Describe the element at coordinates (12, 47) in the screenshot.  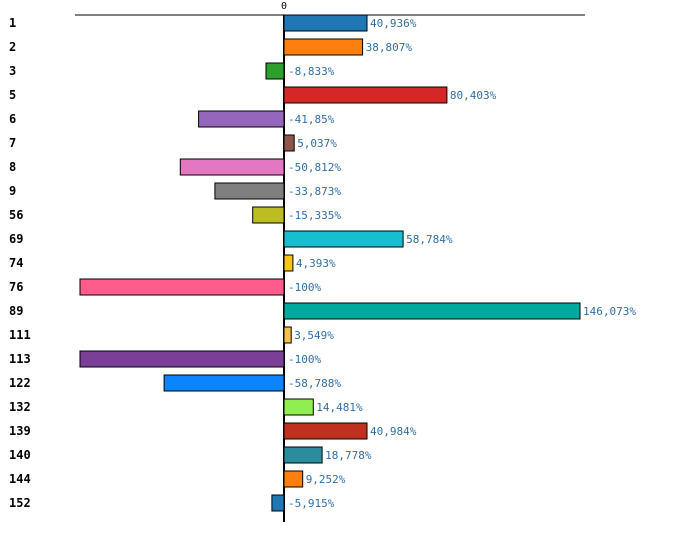
I see `category-label-2: 2` at that location.